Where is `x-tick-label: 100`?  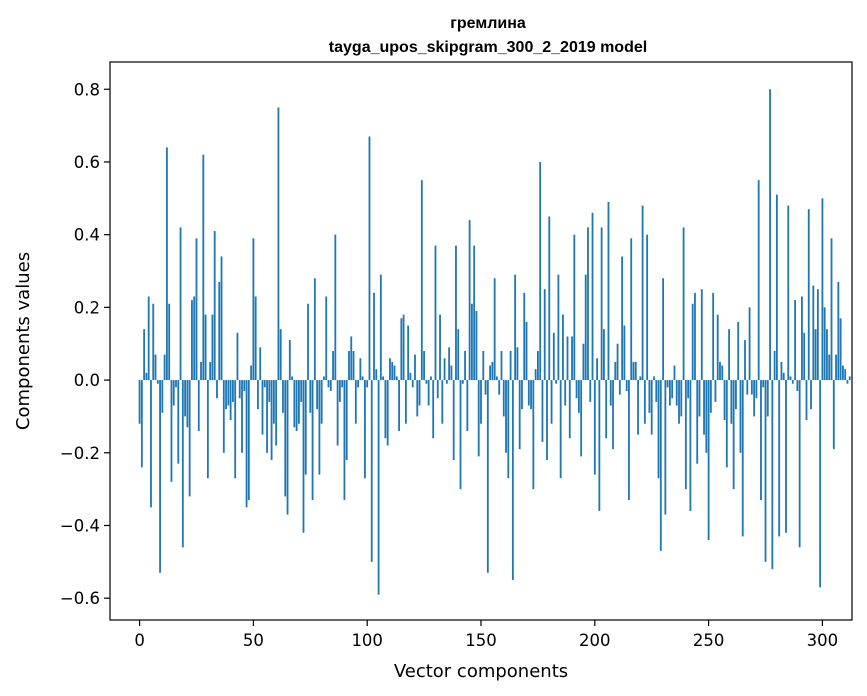
x-tick-label: 100 is located at coordinates (367, 640).